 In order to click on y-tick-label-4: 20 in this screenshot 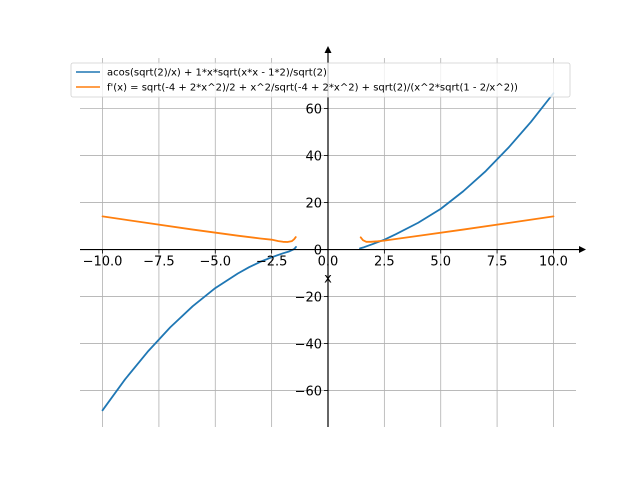, I will do `click(313, 204)`.